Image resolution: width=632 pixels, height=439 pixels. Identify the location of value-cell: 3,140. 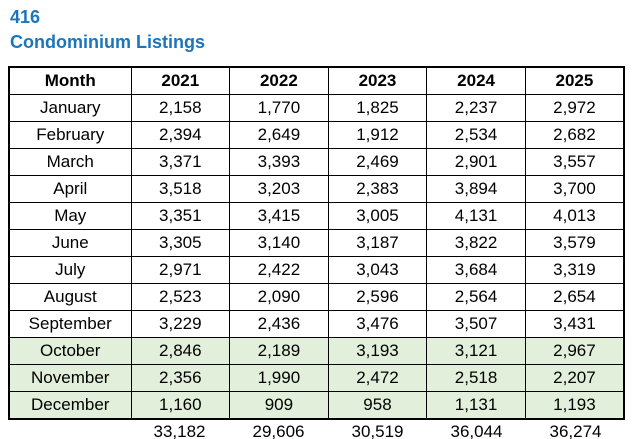
(279, 243).